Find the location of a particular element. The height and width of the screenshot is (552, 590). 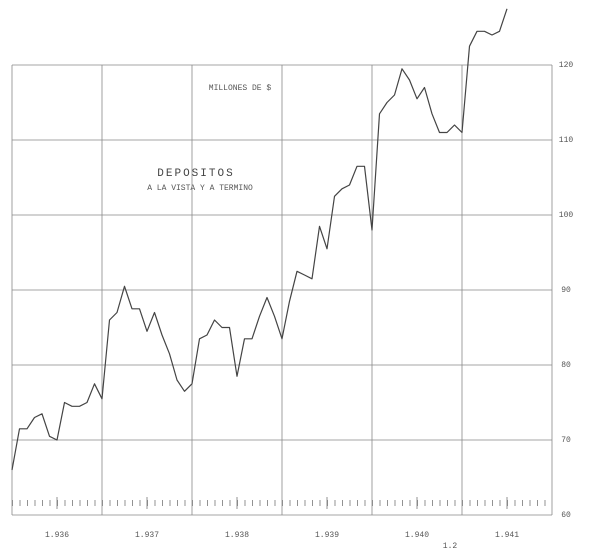

y-tick-label: 100 is located at coordinates (566, 215).